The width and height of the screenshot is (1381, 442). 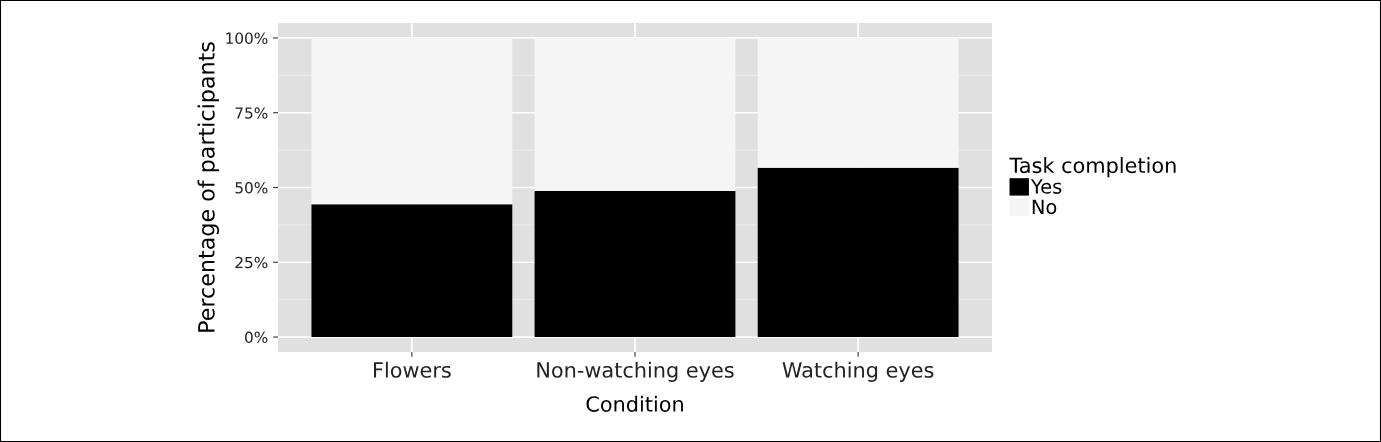 I want to click on y-tick-label: 50%, so click(x=251, y=187).